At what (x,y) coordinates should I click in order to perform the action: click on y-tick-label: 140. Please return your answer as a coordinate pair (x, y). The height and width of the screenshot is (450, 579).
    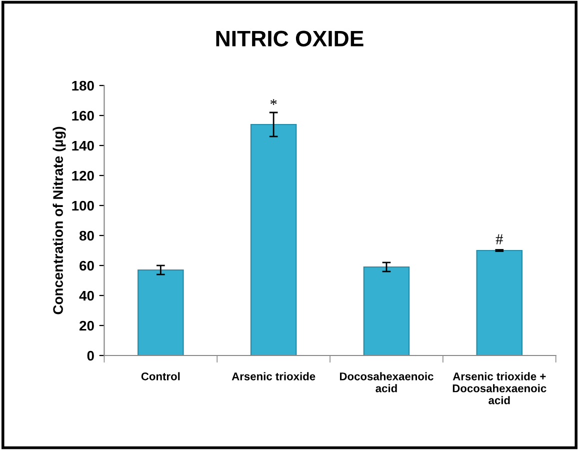
    Looking at the image, I should click on (83, 145).